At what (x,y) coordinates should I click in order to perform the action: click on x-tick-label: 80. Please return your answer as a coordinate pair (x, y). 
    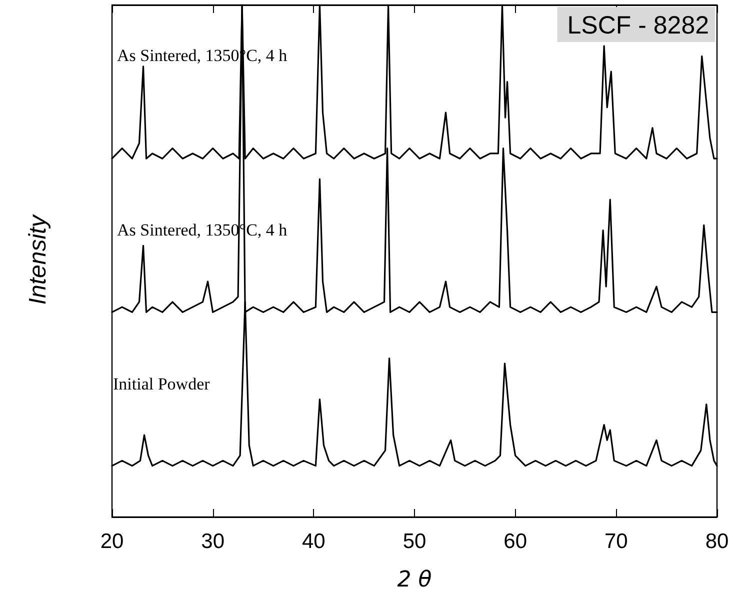
    Looking at the image, I should click on (717, 541).